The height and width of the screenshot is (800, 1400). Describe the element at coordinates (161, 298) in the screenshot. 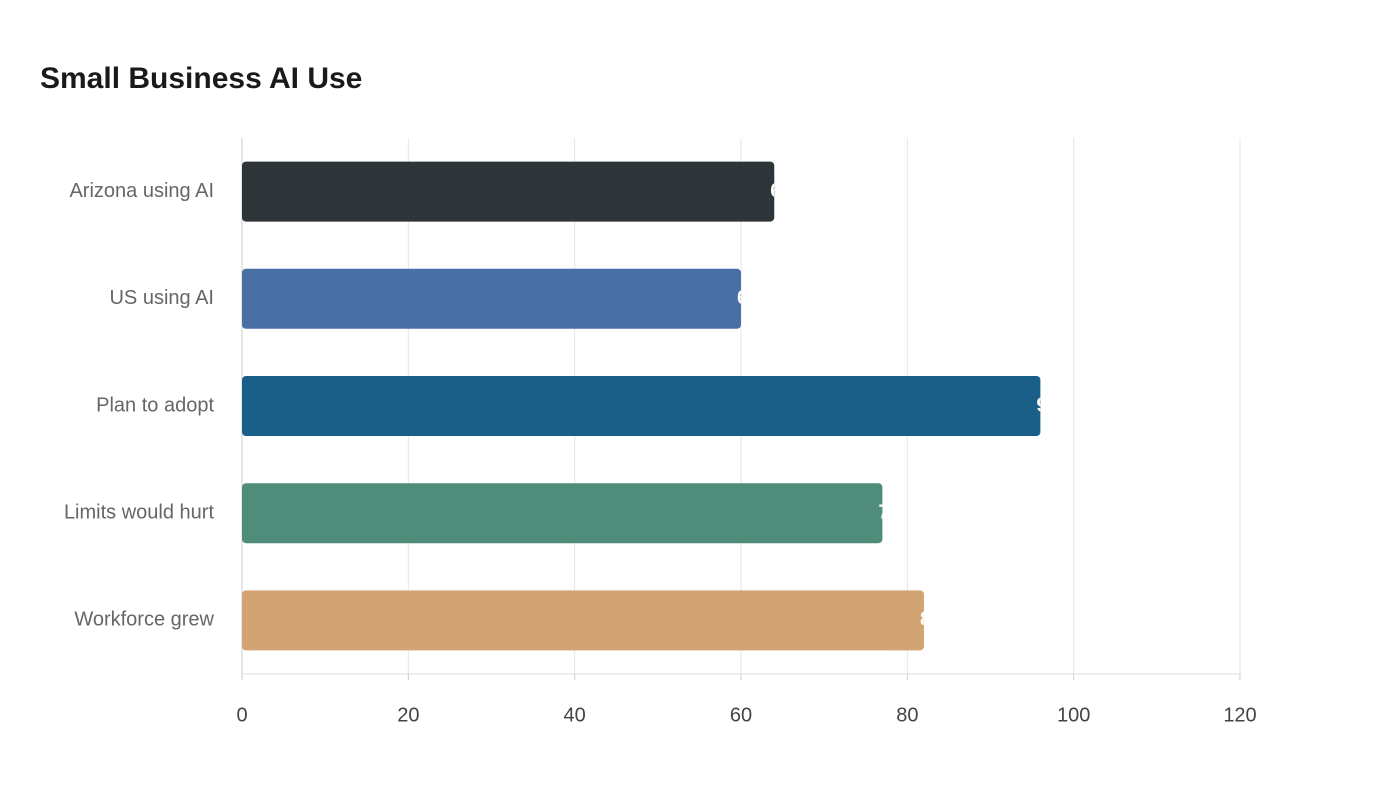

I see `y-tick-label: US using AI` at that location.